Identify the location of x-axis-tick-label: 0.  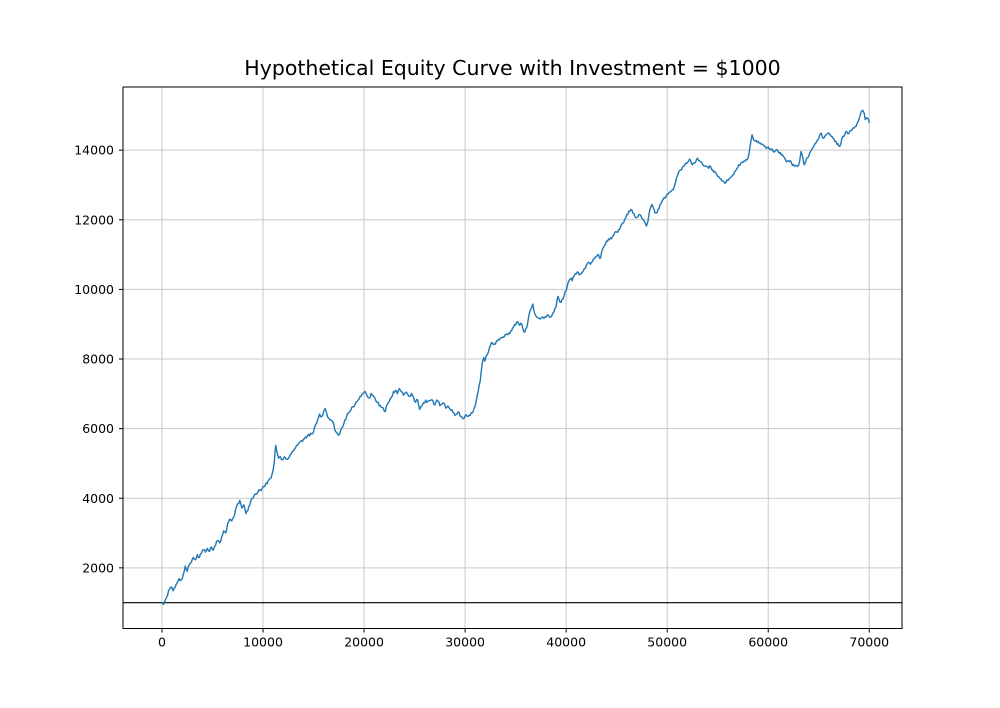
(162, 642).